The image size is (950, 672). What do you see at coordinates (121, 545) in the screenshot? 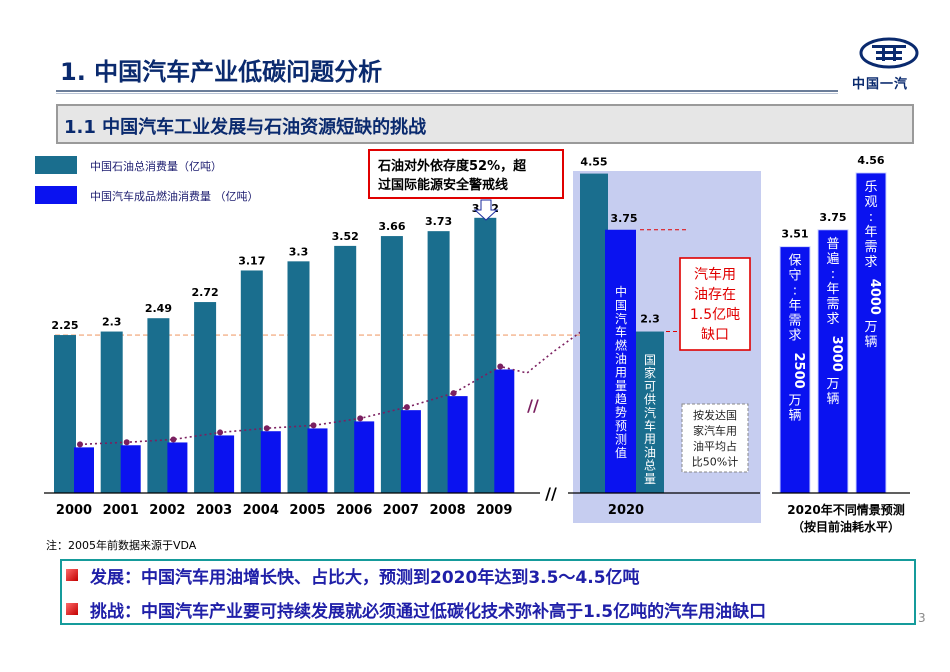
I see `footnote: 注：2005年前数据来源于VDA` at bounding box center [121, 545].